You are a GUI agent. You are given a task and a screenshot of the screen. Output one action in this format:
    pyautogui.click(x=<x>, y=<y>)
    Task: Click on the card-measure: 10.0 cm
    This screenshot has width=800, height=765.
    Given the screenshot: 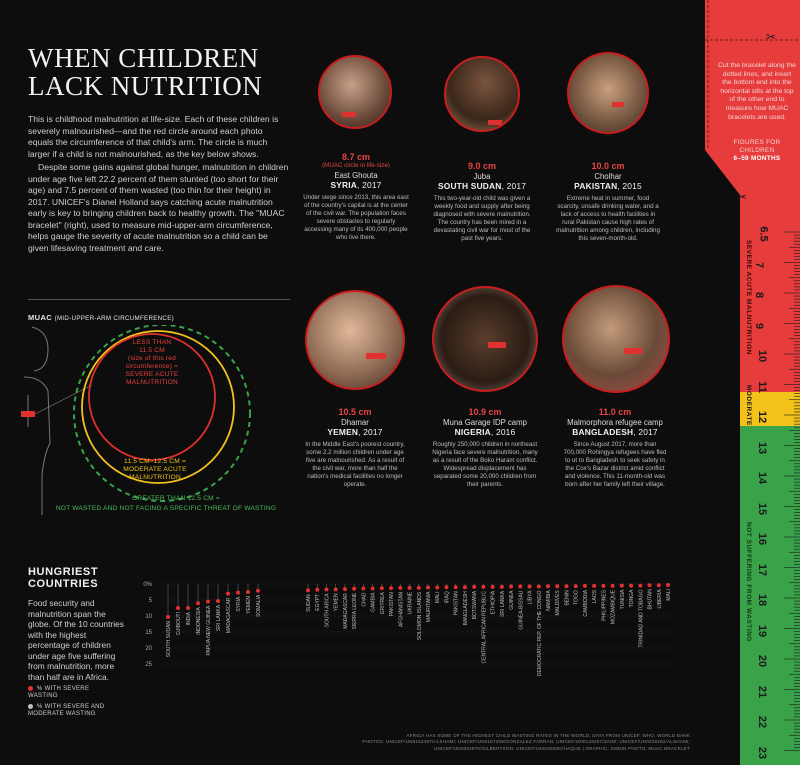 What is the action you would take?
    pyautogui.click(x=608, y=166)
    